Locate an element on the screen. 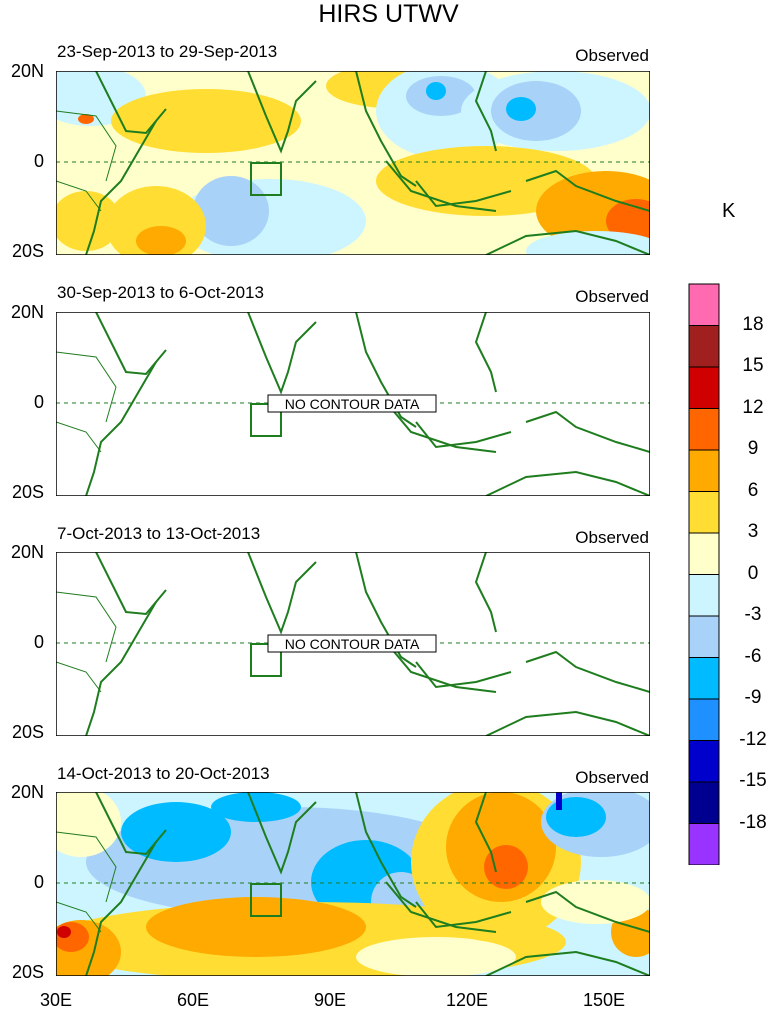  panel-1-borders is located at coordinates (86, 161).